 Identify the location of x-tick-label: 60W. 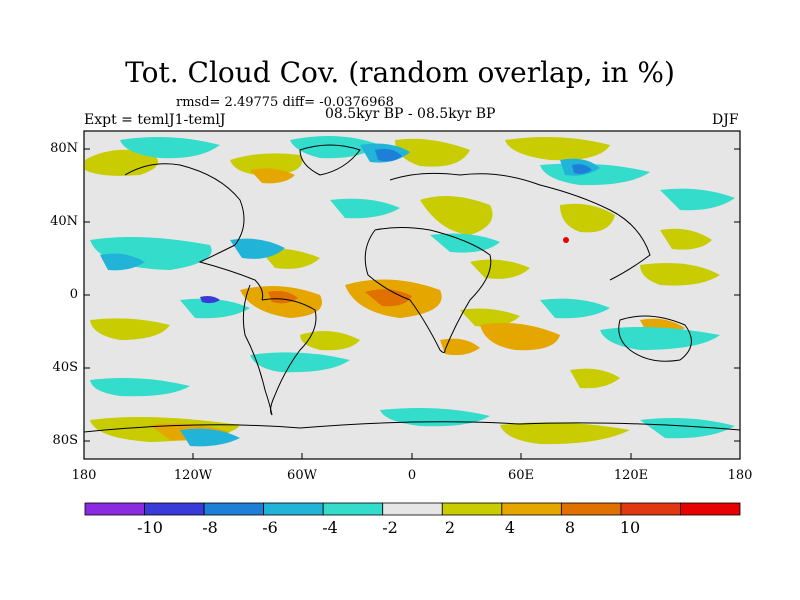
(302, 475).